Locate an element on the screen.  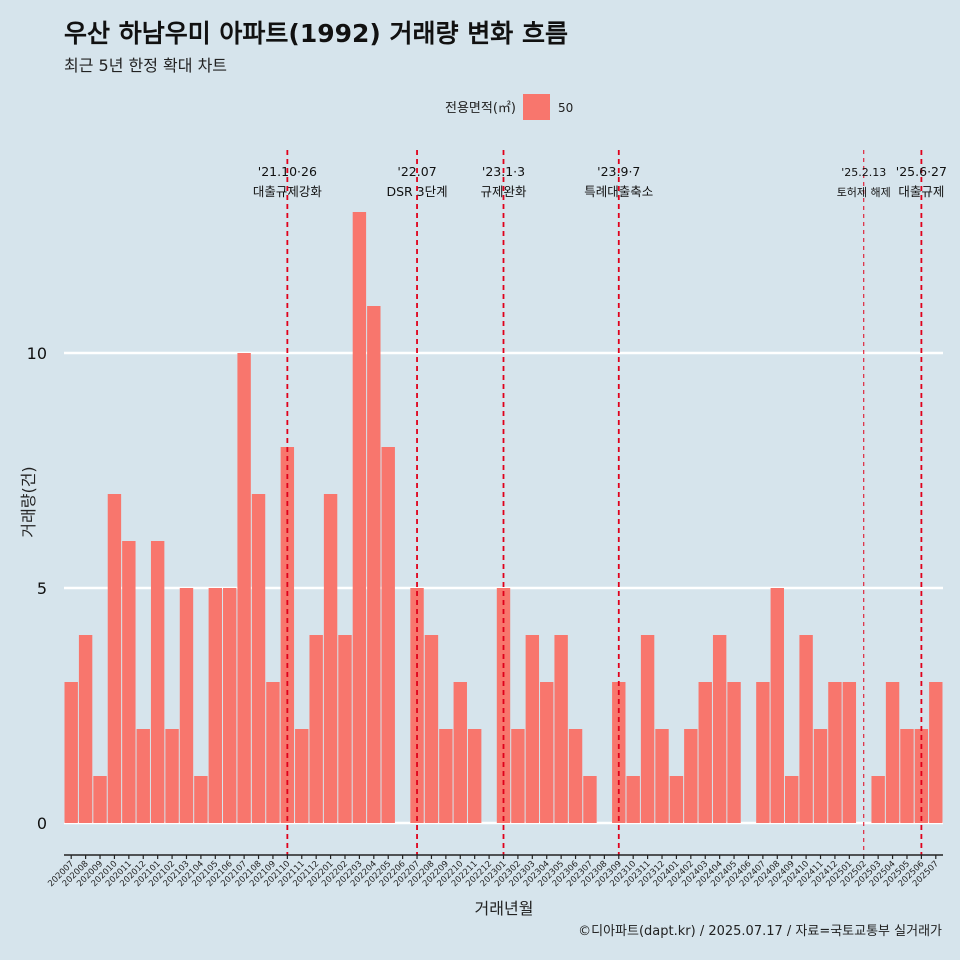
bar-202501: 202501: 3 is located at coordinates (849, 752).